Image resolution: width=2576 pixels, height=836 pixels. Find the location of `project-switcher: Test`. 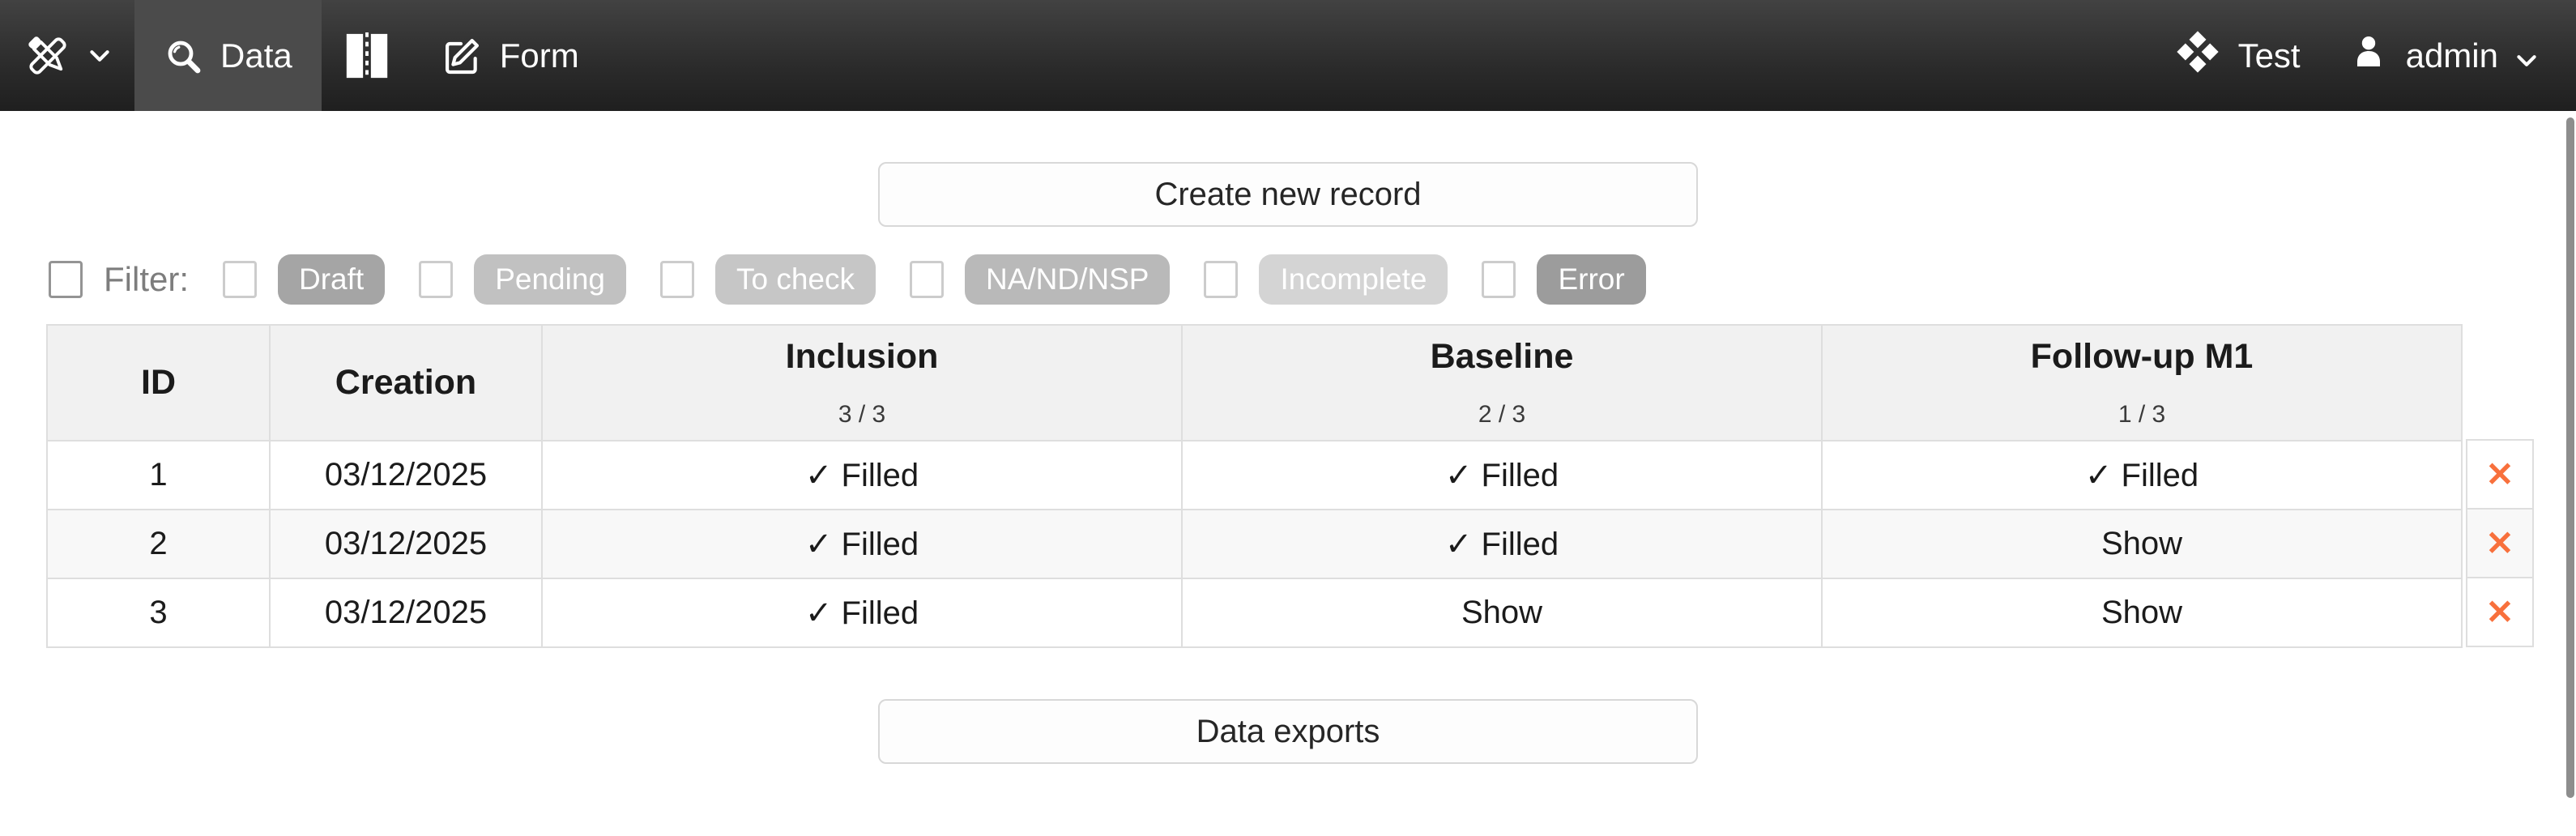

project-switcher: Test is located at coordinates (2238, 55).